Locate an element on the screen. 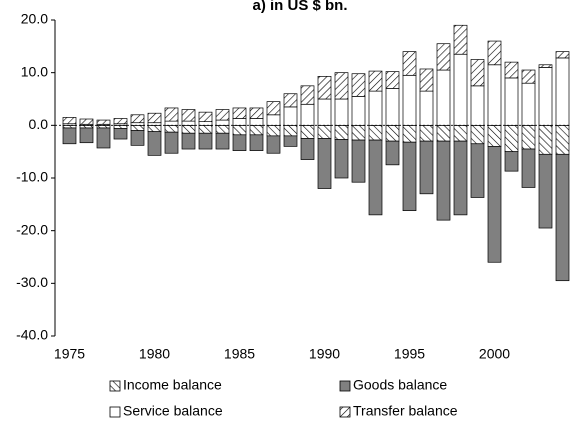  y-tick-label: -30.0 is located at coordinates (32, 282).